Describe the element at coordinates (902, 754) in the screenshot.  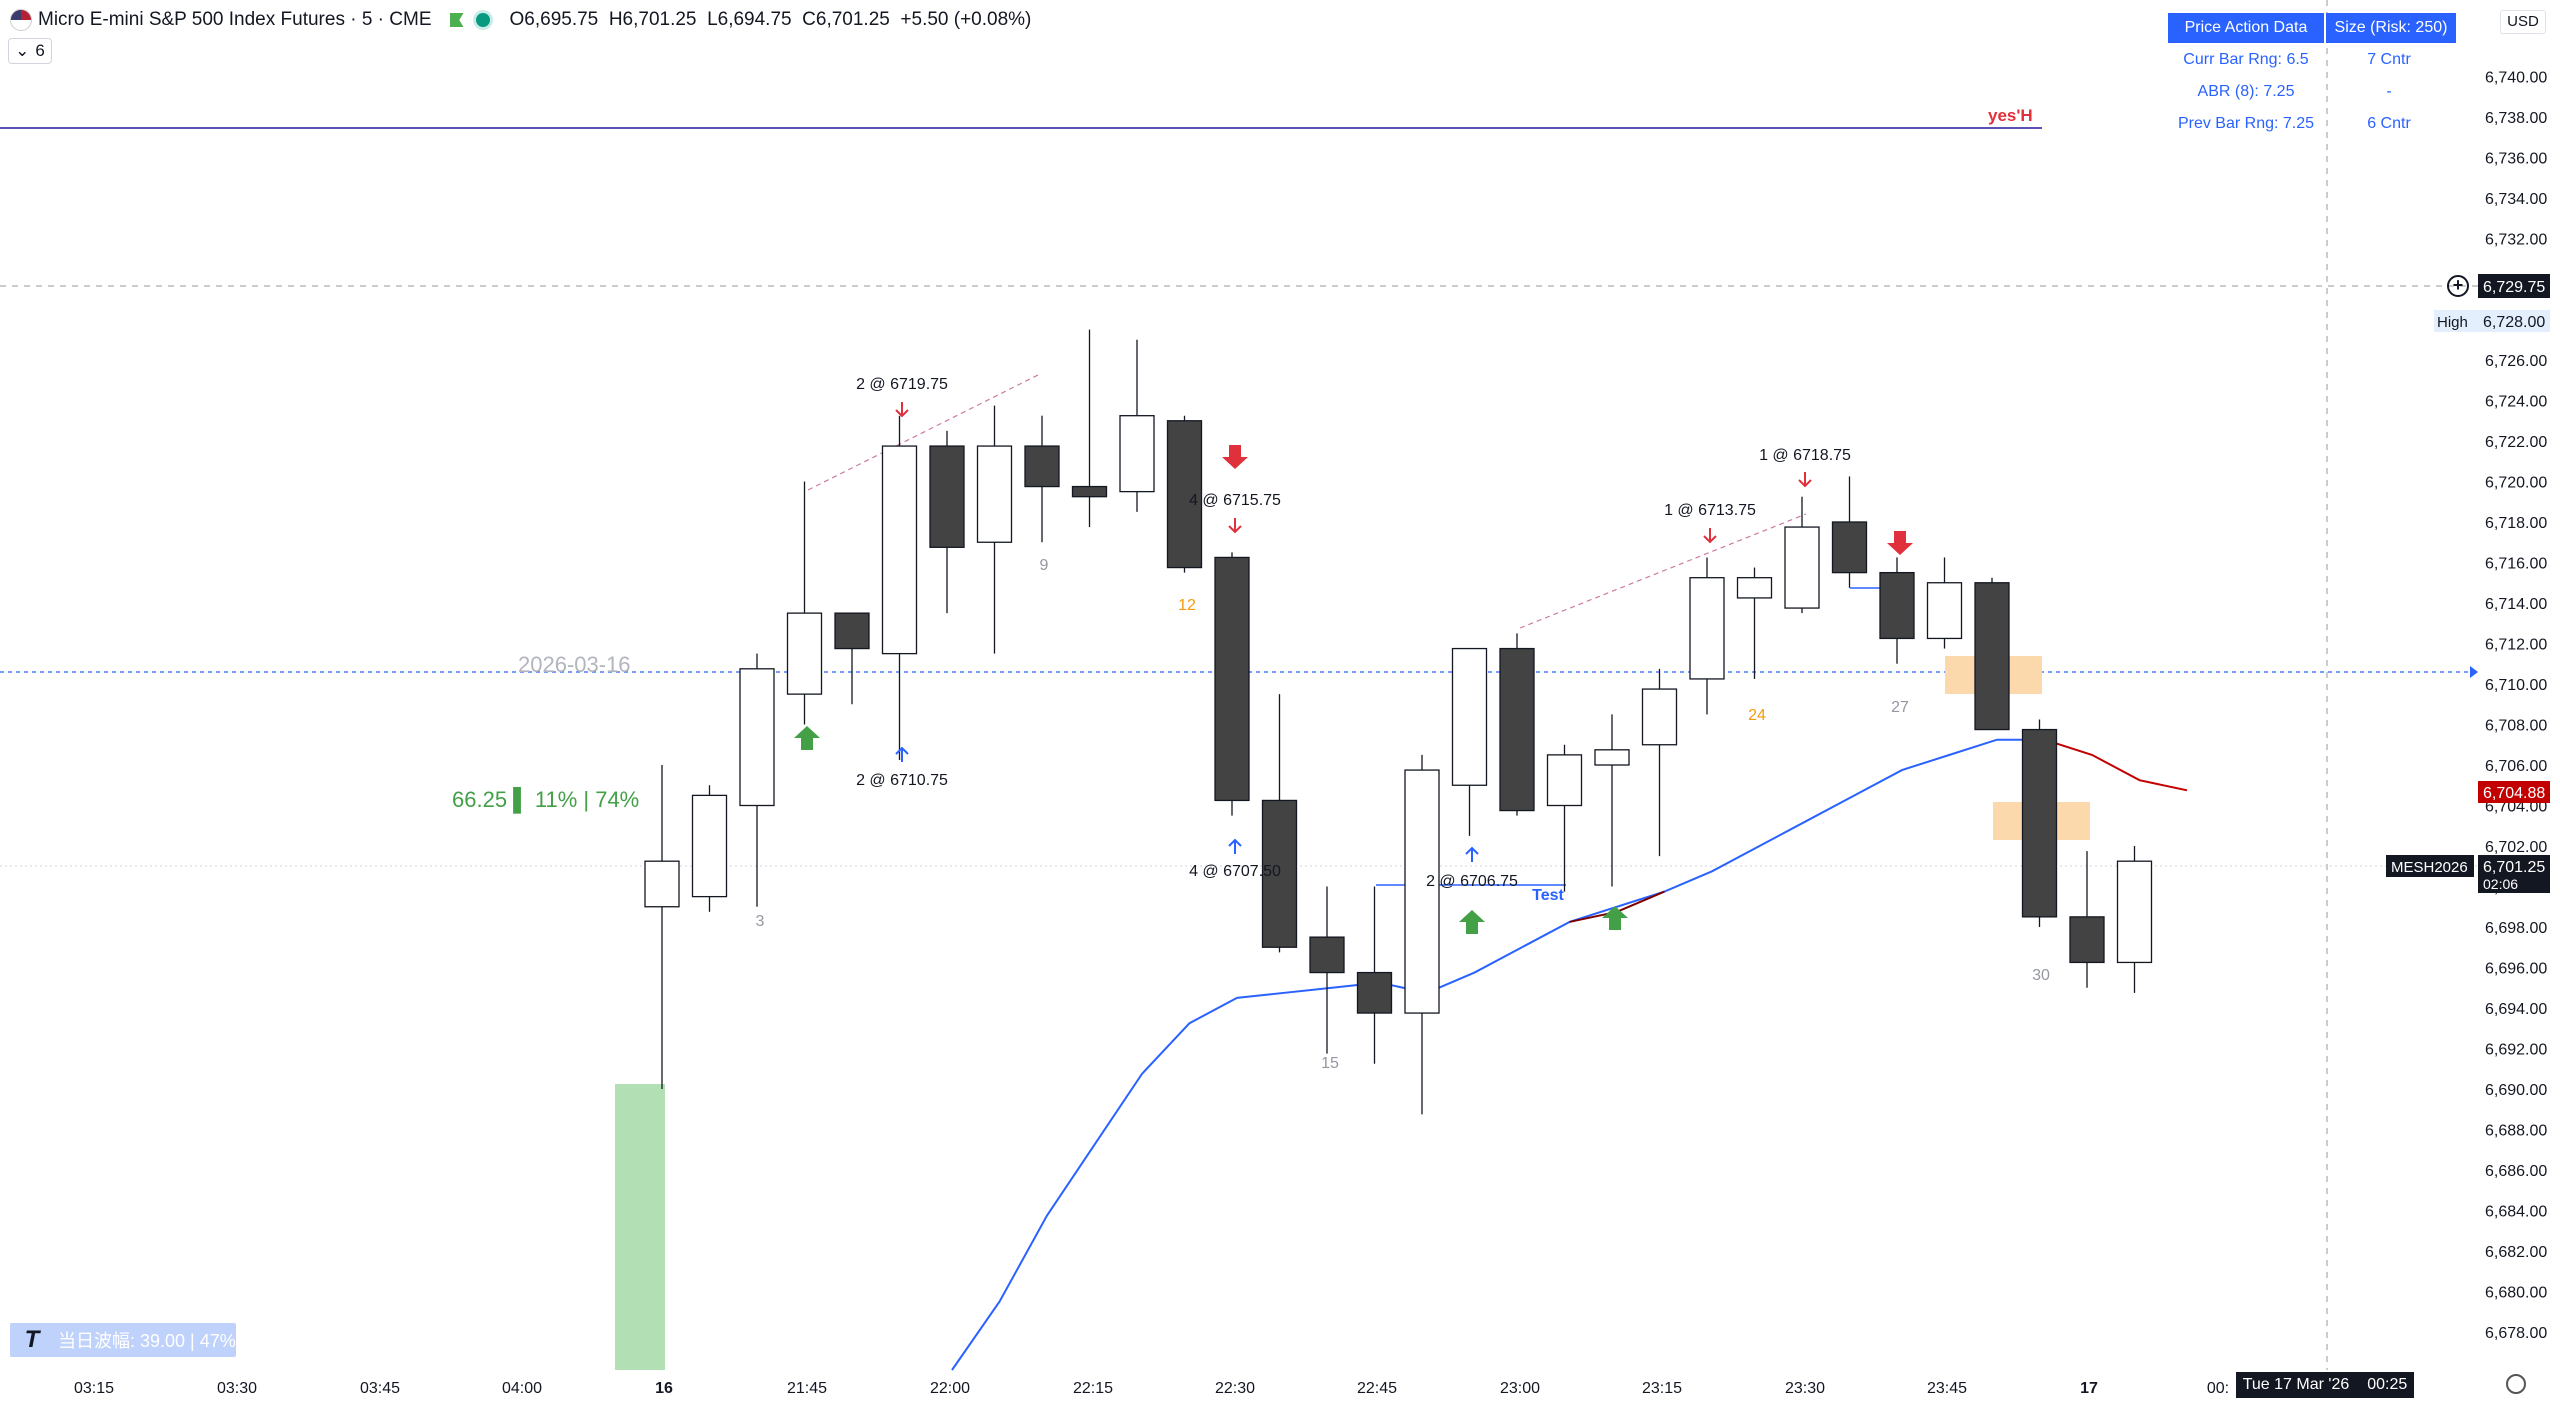
I see `buy-arrow-icon` at that location.